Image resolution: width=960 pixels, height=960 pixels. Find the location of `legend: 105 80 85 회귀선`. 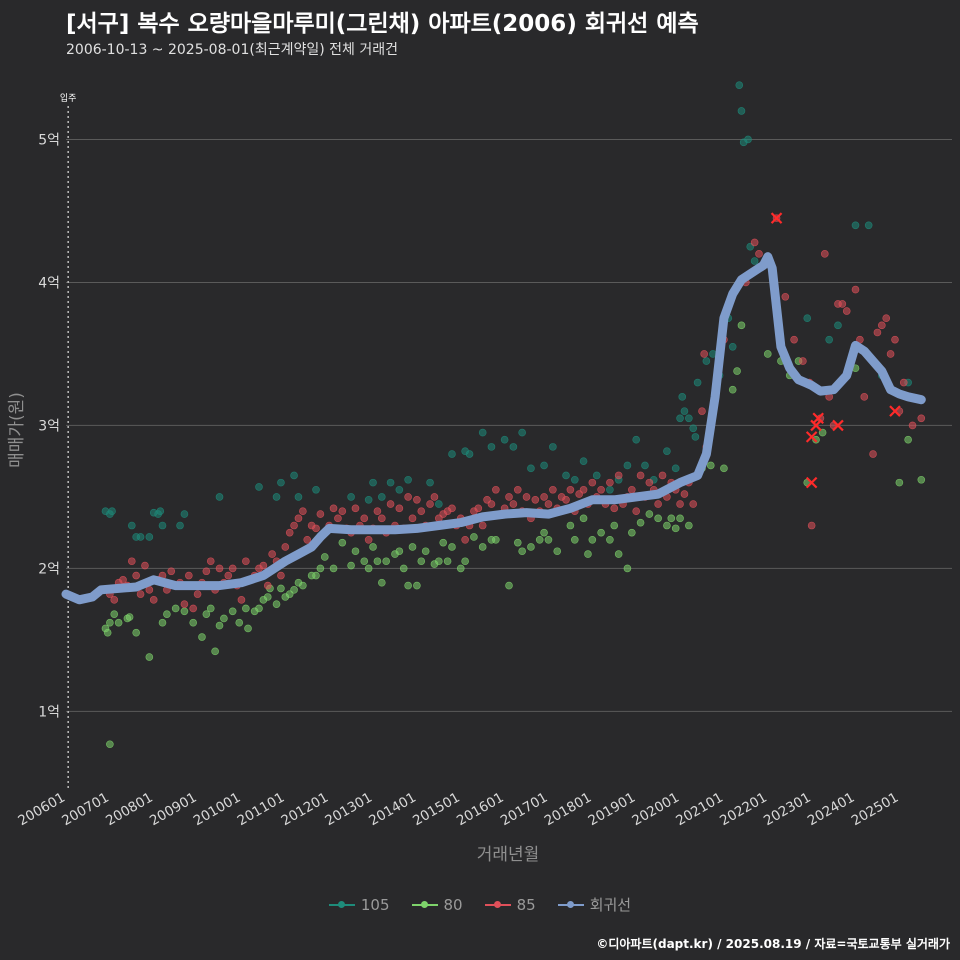

legend: 105 80 85 회귀선 is located at coordinates (480, 904).